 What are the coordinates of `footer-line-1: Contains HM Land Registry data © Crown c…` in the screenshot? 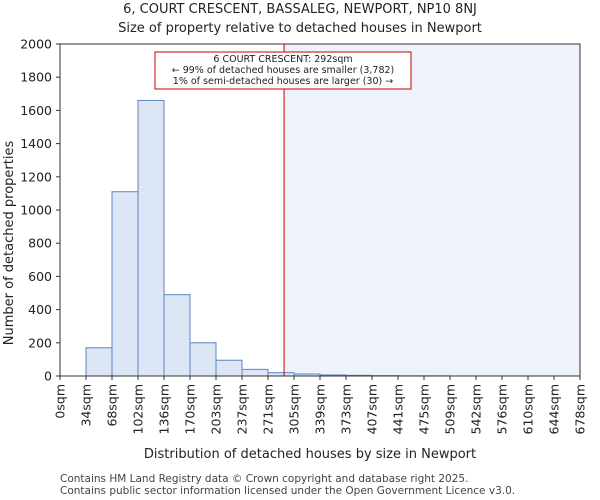 It's located at (264, 479).